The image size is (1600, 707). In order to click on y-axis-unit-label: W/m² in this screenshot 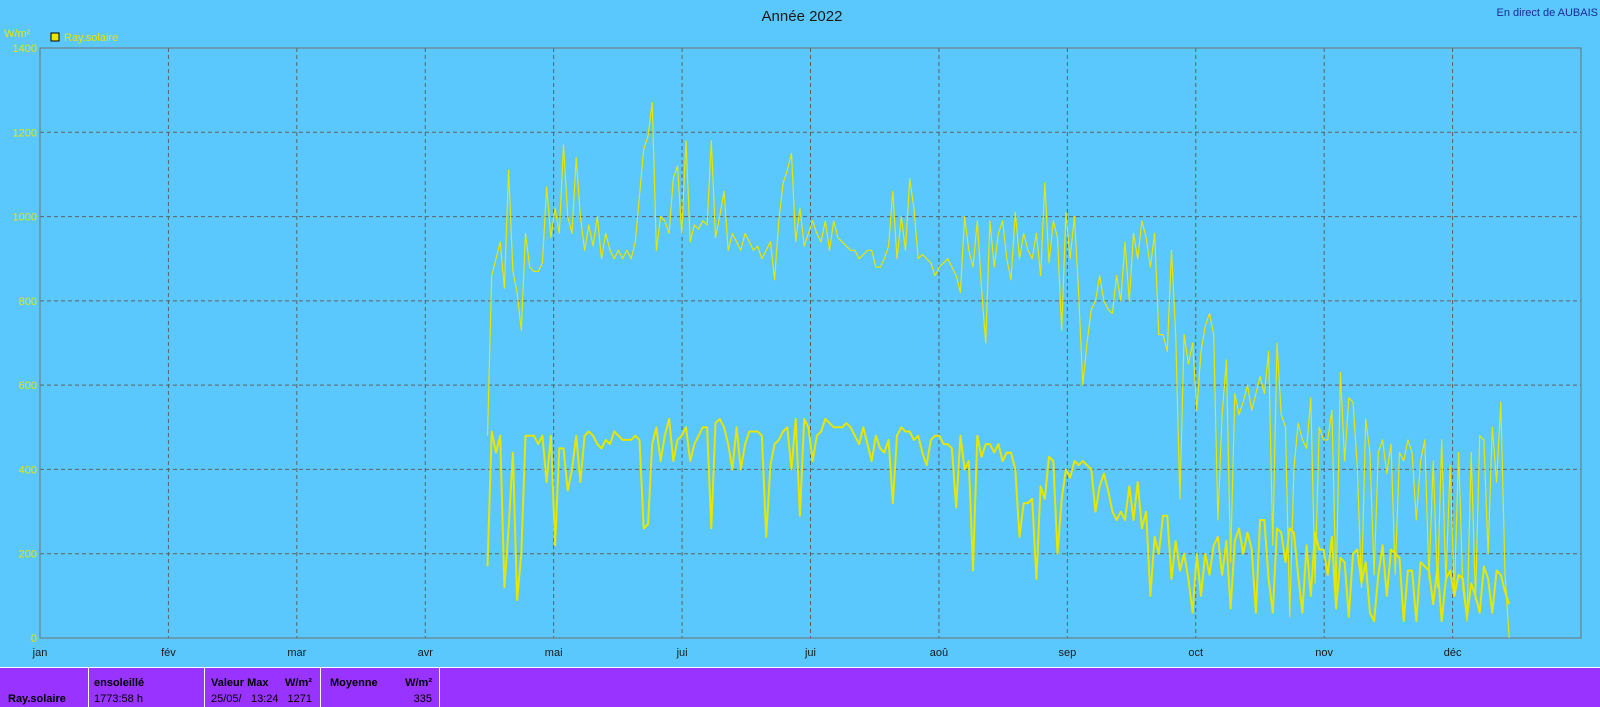, I will do `click(17, 34)`.